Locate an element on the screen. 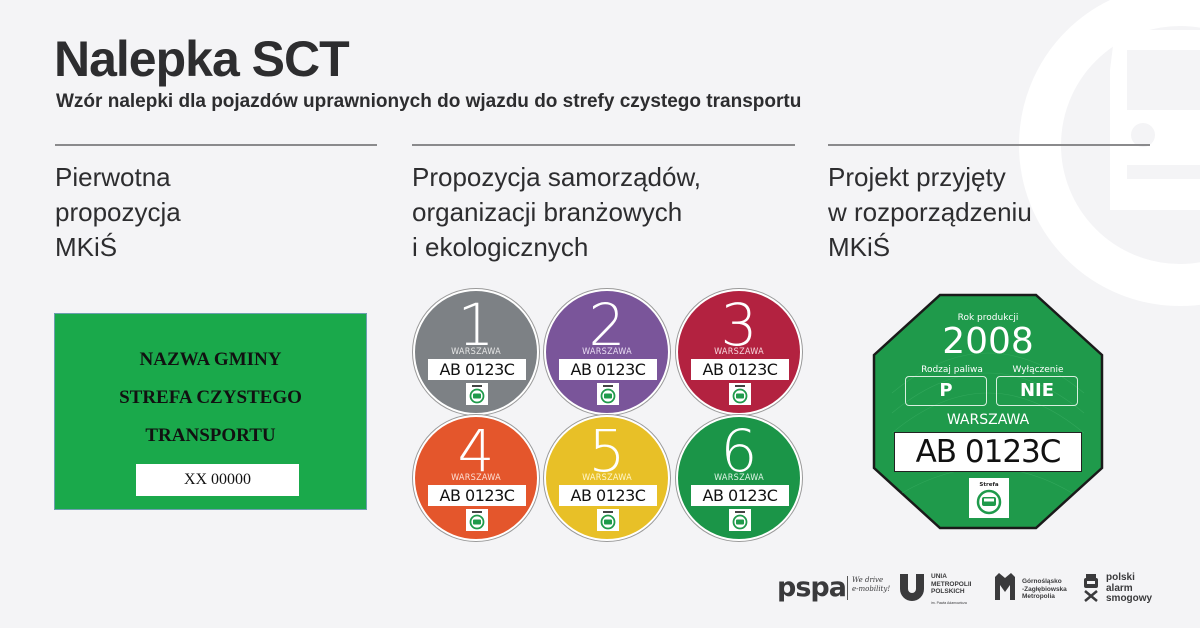 This screenshot has width=1200, height=628. ump-logo-icon is located at coordinates (912, 587).